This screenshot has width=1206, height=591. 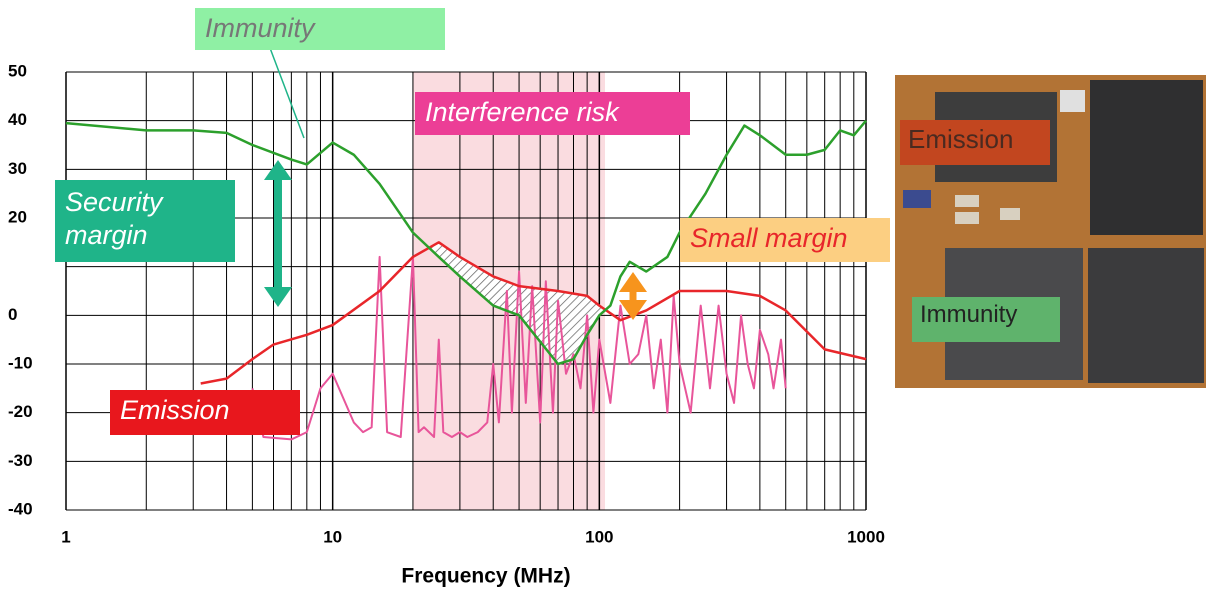 I want to click on annotation-emission: Emission, so click(x=205, y=412).